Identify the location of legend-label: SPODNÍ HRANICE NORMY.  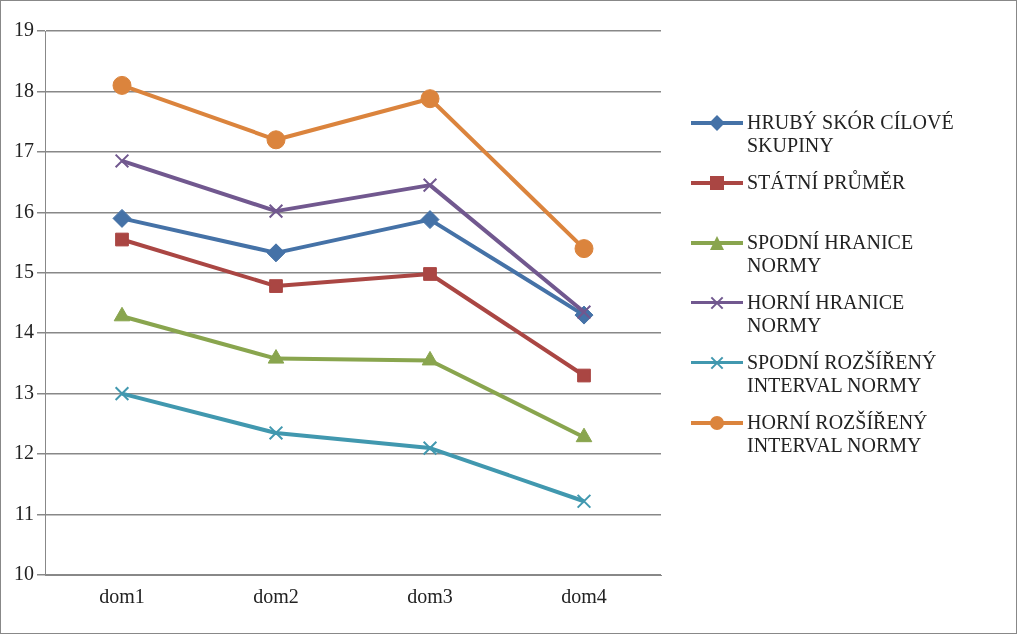
(831, 254).